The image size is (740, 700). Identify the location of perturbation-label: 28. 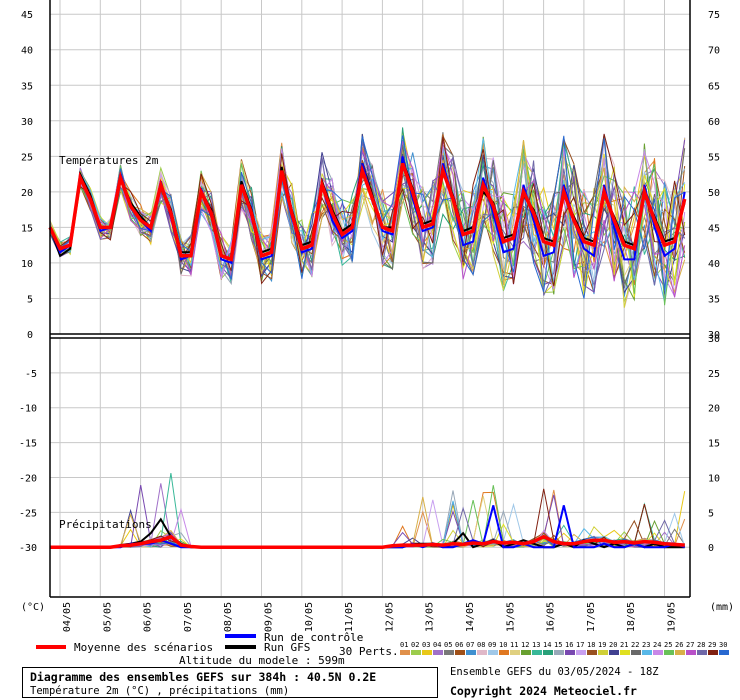
(701, 645).